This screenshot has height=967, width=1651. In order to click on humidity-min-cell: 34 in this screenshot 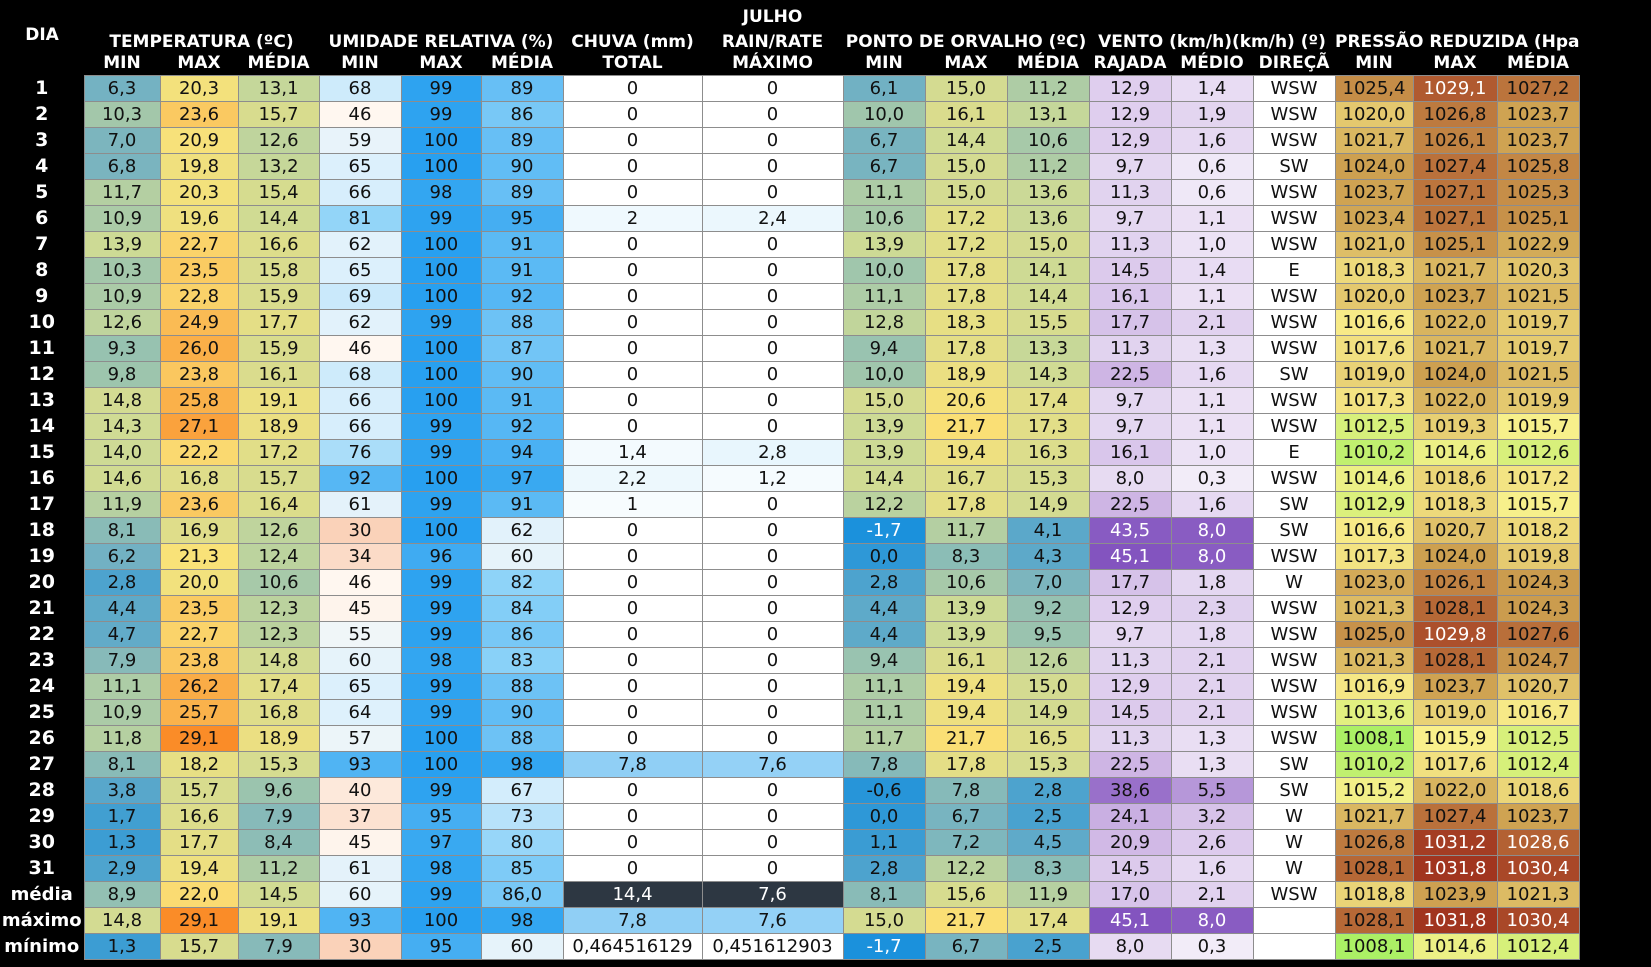, I will do `click(360, 556)`.